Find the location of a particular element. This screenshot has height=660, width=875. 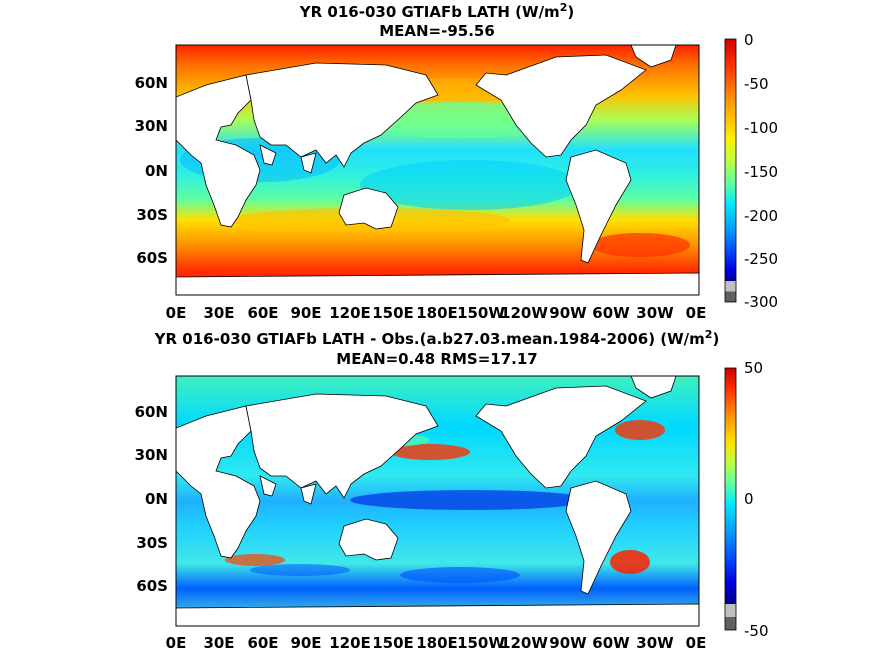

panel-top-lat-axis: 60N 30N 0N 30S 60S is located at coordinates (151, 170).